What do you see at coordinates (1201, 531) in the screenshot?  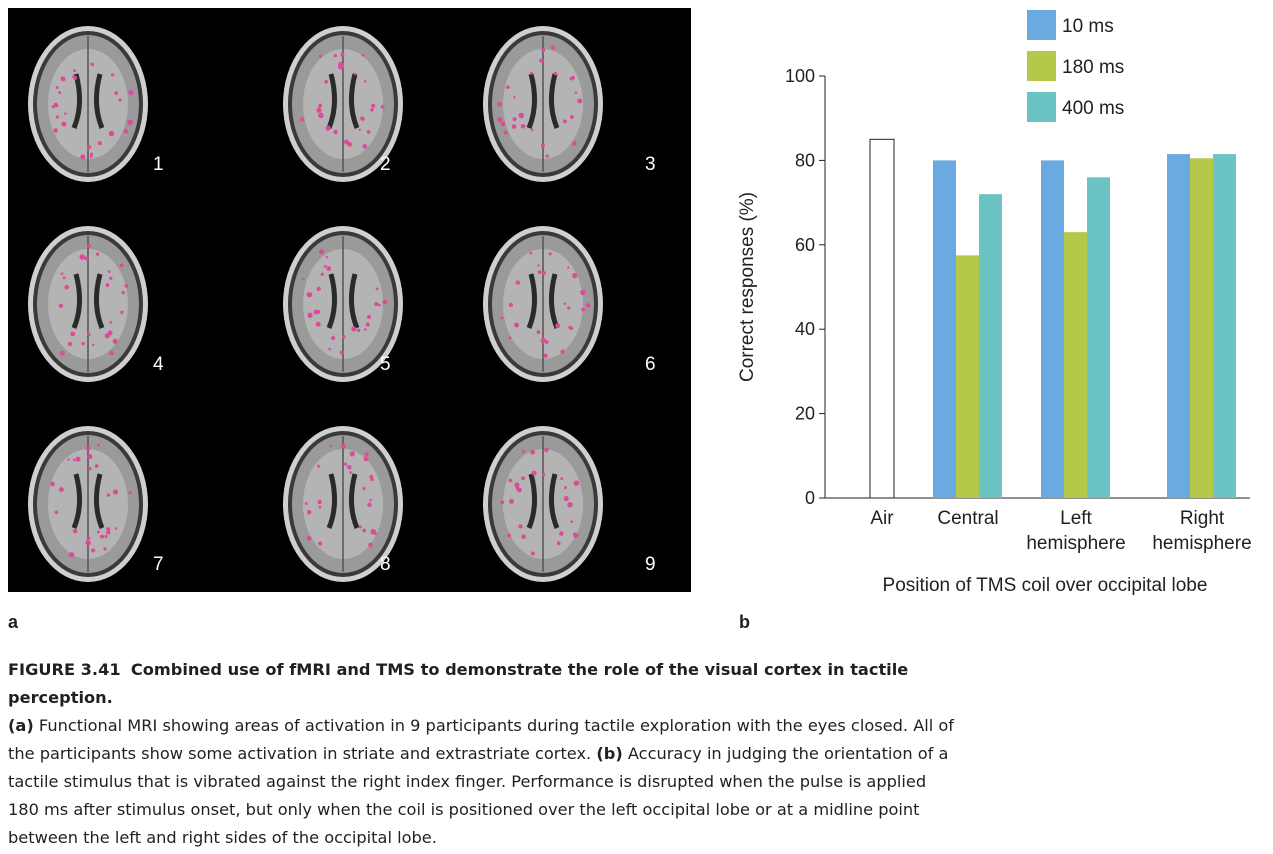 I see `x-tick-label: Right hemisphere` at bounding box center [1201, 531].